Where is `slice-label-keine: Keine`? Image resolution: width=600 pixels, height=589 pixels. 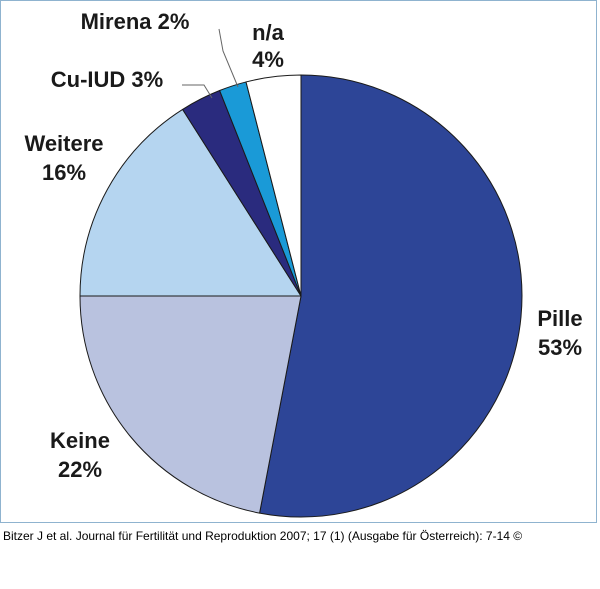 slice-label-keine: Keine is located at coordinates (80, 440).